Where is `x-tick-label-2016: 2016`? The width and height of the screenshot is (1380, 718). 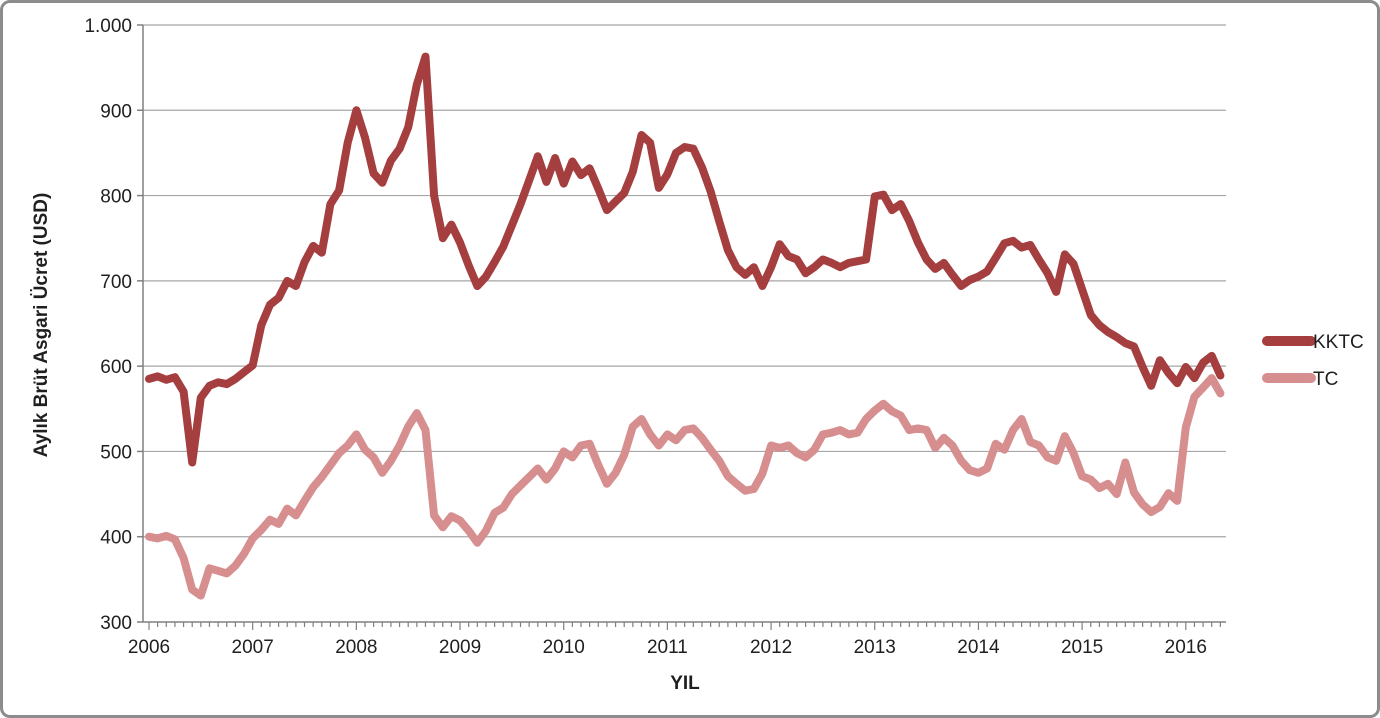 x-tick-label-2016: 2016 is located at coordinates (1186, 647).